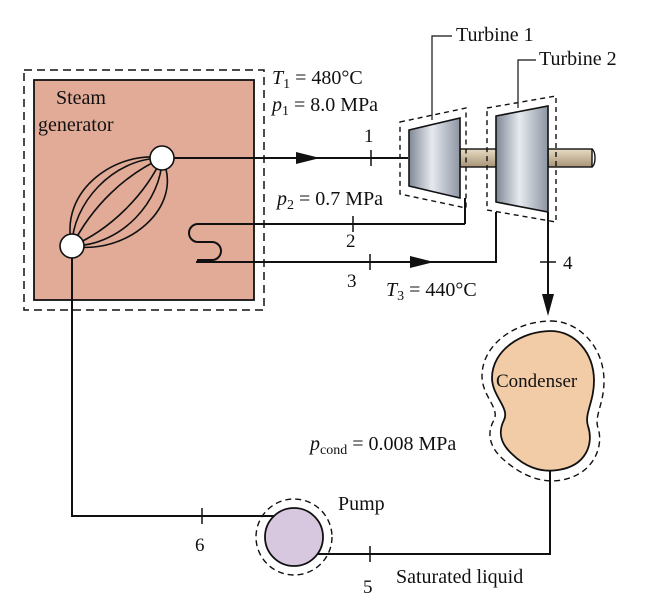 The image size is (646, 608). I want to click on reheat-coil, so click(326, 243).